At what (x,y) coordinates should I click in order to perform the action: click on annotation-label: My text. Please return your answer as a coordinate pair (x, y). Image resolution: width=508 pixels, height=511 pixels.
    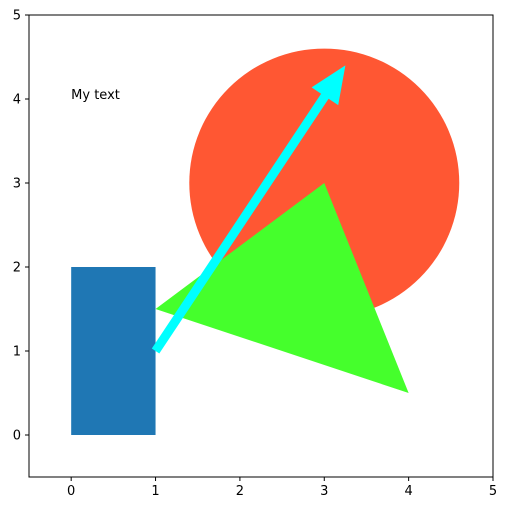
    Looking at the image, I should click on (95, 95).